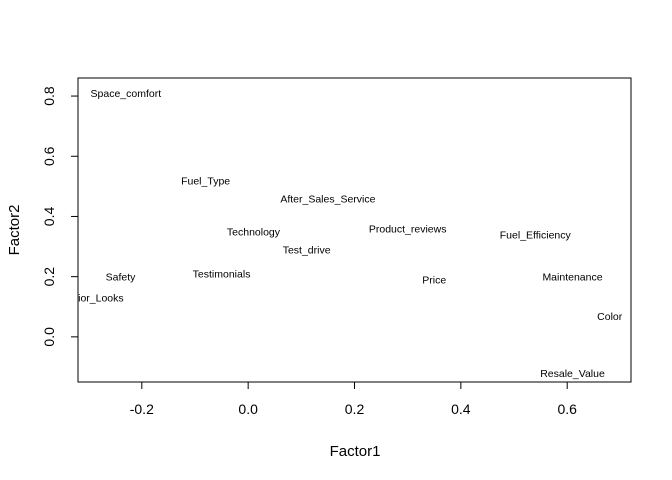  What do you see at coordinates (572, 278) in the screenshot?
I see `point-label: Maintenance` at bounding box center [572, 278].